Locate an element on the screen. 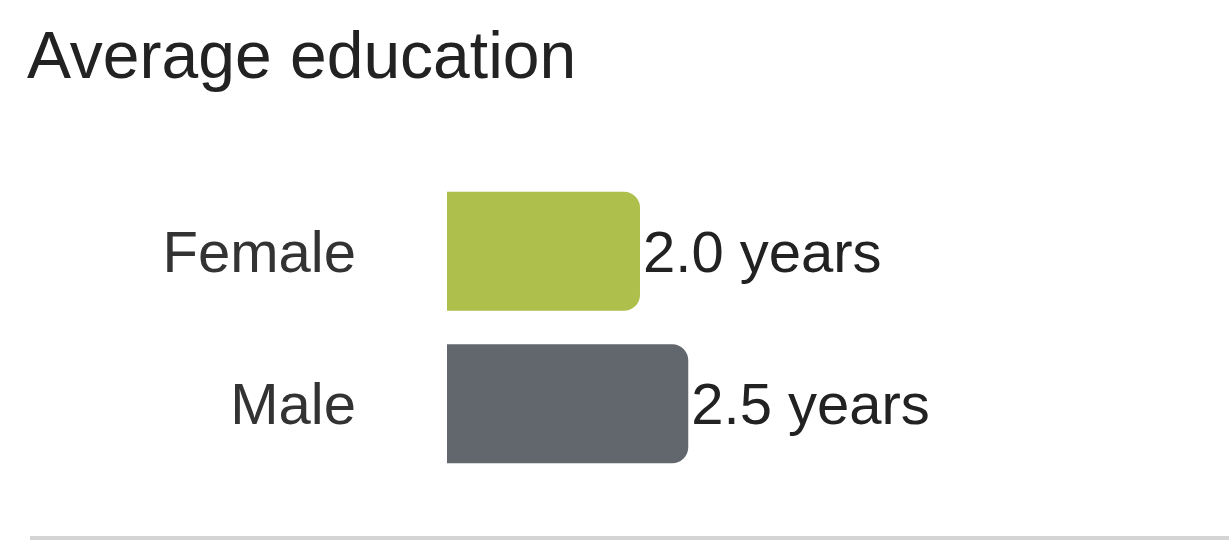 The width and height of the screenshot is (1229, 544). data-label: 2.0 years is located at coordinates (762, 251).